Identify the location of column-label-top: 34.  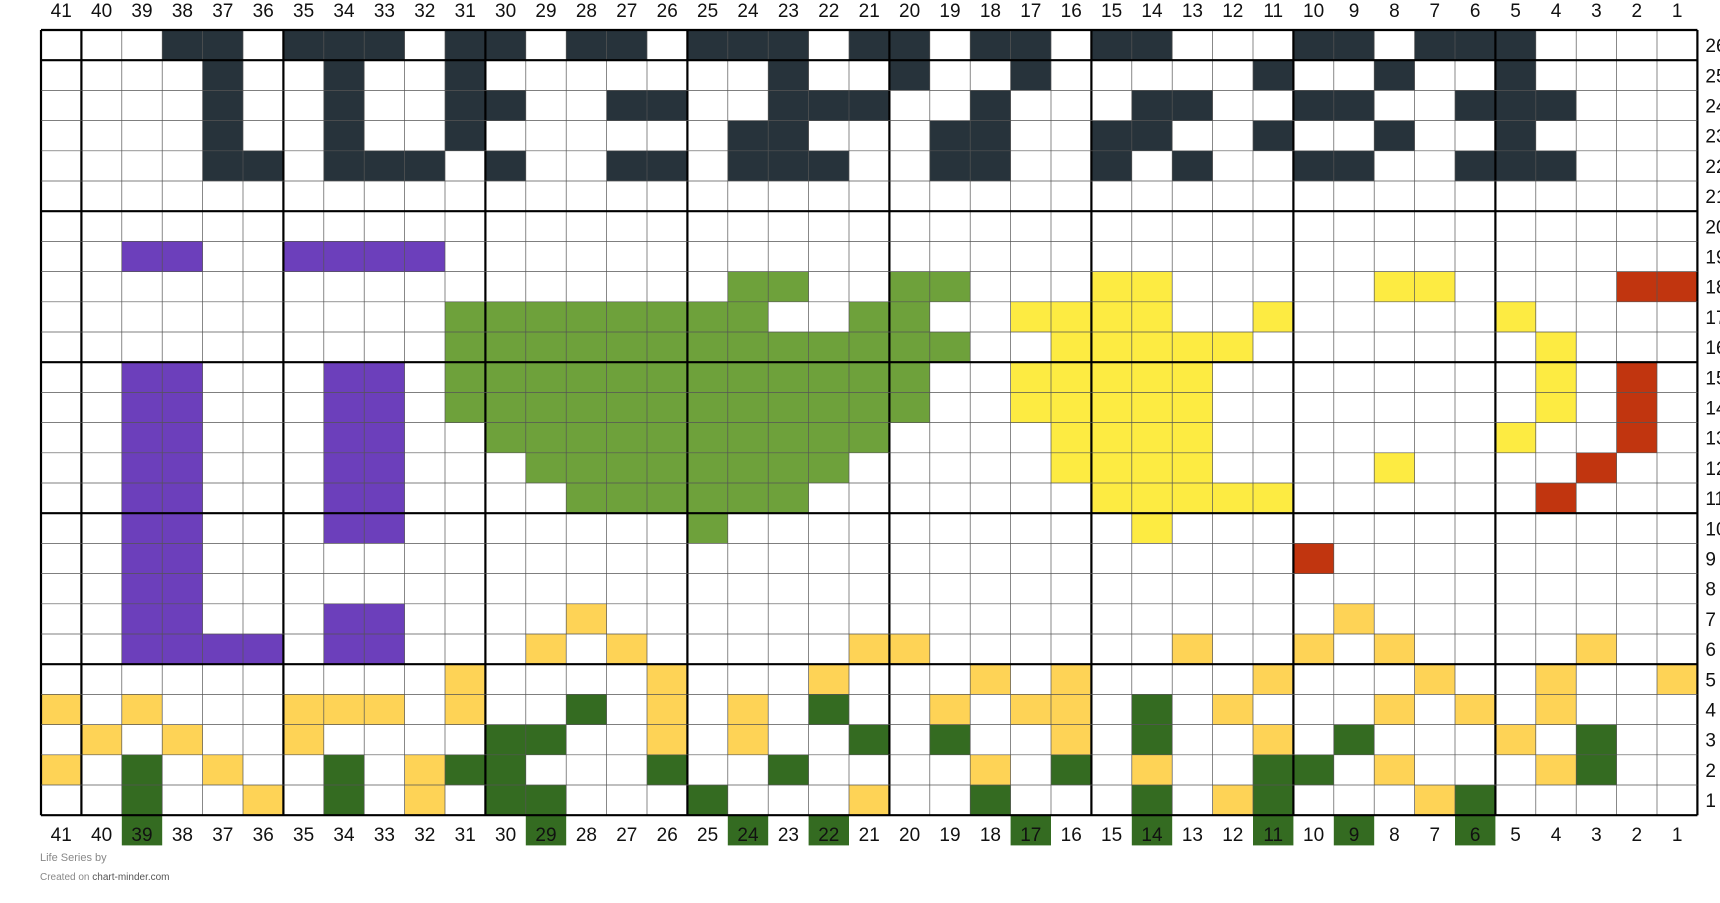
(344, 11).